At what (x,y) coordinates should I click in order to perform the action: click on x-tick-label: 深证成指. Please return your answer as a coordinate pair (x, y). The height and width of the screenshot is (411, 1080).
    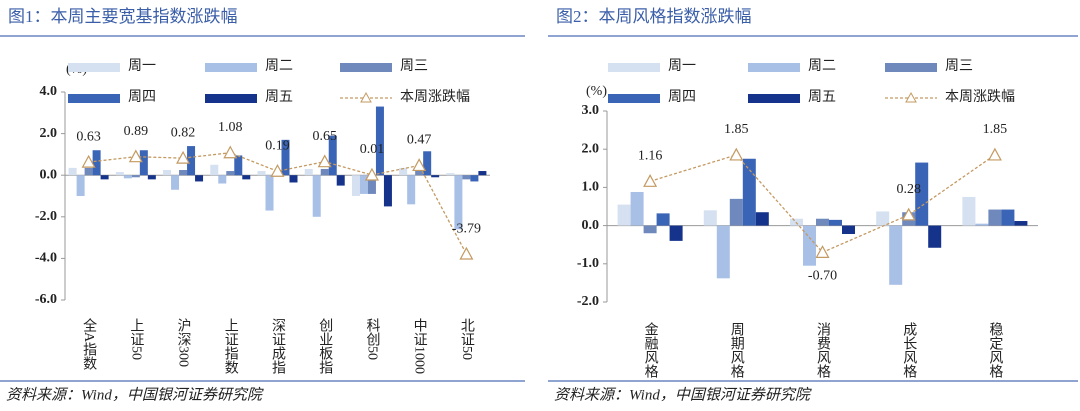
    Looking at the image, I should click on (278, 346).